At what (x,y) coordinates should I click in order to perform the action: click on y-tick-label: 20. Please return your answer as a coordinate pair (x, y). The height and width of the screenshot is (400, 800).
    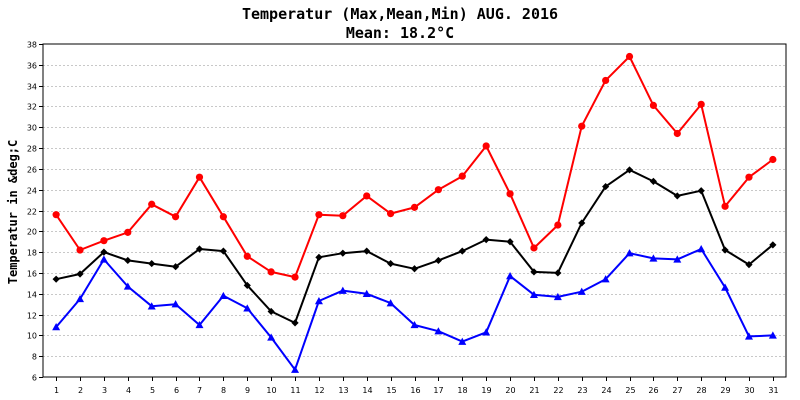
    Looking at the image, I should click on (32, 232).